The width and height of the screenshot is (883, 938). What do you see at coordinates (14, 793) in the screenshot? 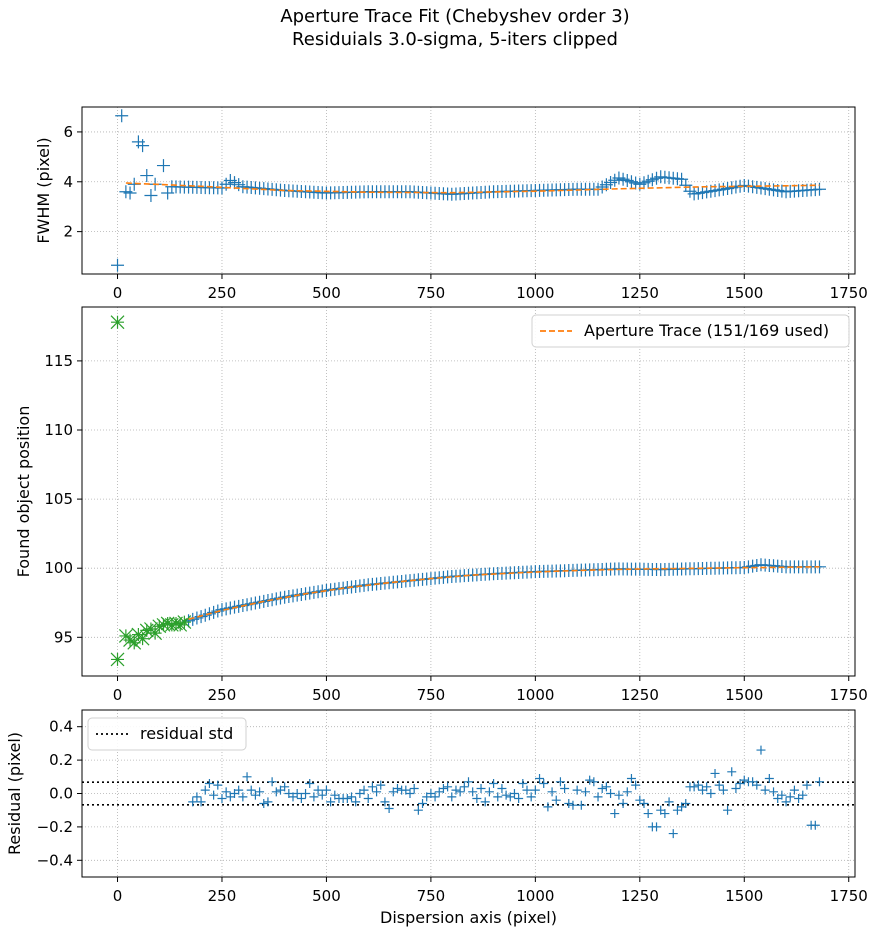
I see `y-axis-label: Residual (pixel)` at bounding box center [14, 793].